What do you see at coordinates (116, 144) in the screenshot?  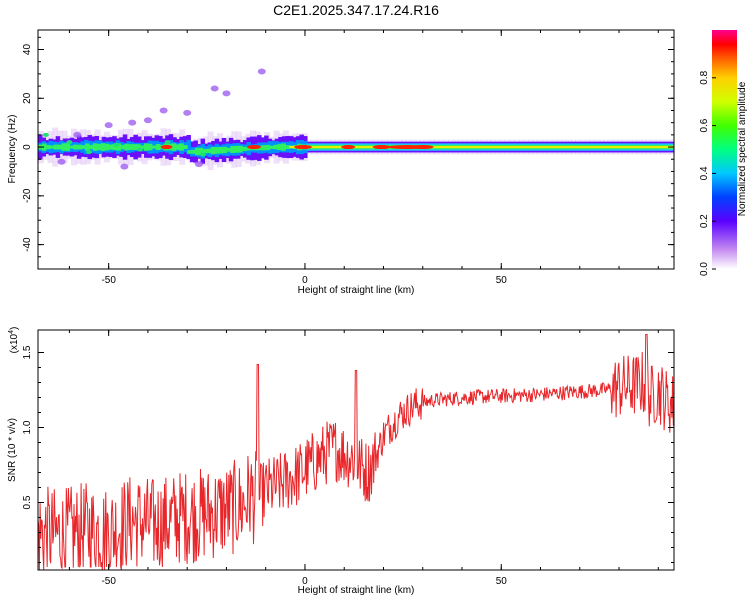 I see `heatmap-speck` at bounding box center [116, 144].